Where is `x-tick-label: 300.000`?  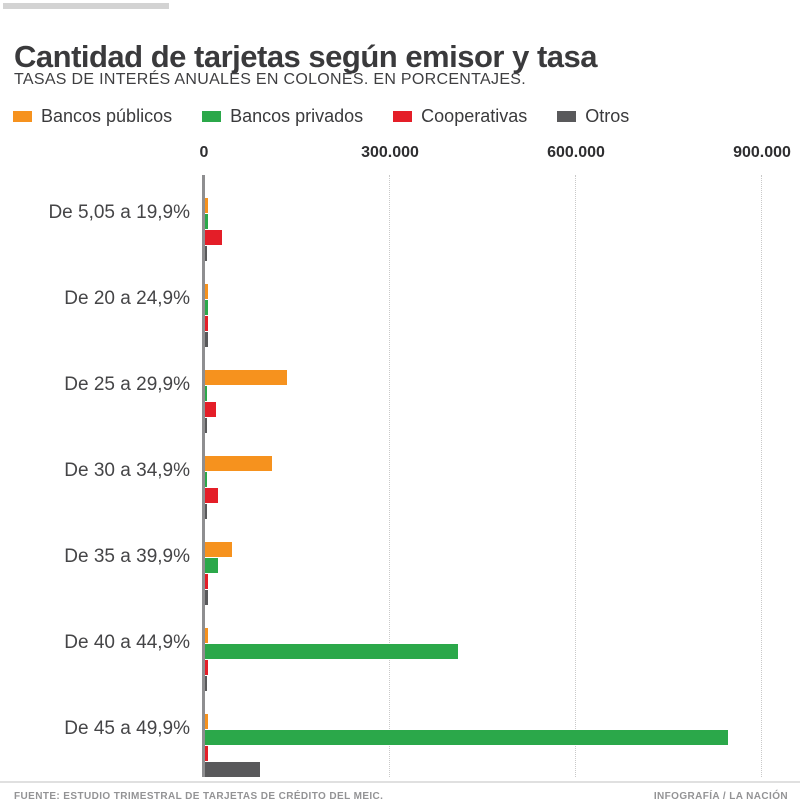 x-tick-label: 300.000 is located at coordinates (390, 152).